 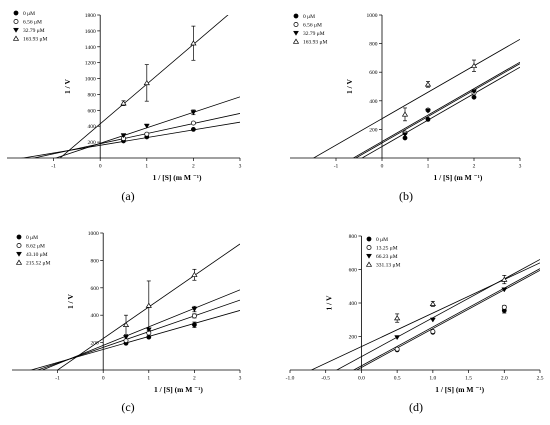 What do you see at coordinates (314, 34) in the screenshot?
I see `legend-label: 32.79 μM` at bounding box center [314, 34].